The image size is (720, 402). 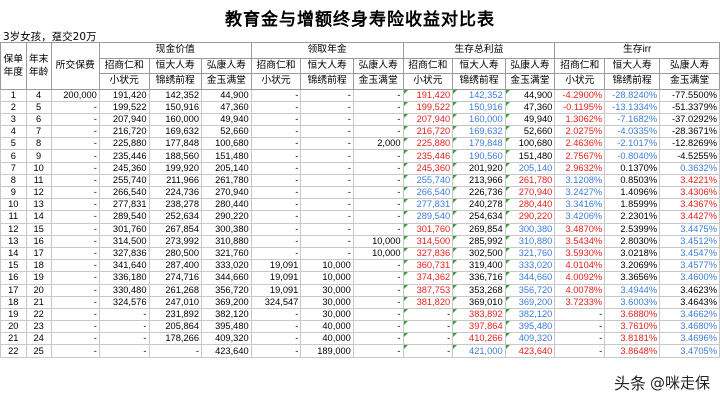 What do you see at coordinates (175, 132) in the screenshot?
I see `cash-value-cell: 169,632` at bounding box center [175, 132].